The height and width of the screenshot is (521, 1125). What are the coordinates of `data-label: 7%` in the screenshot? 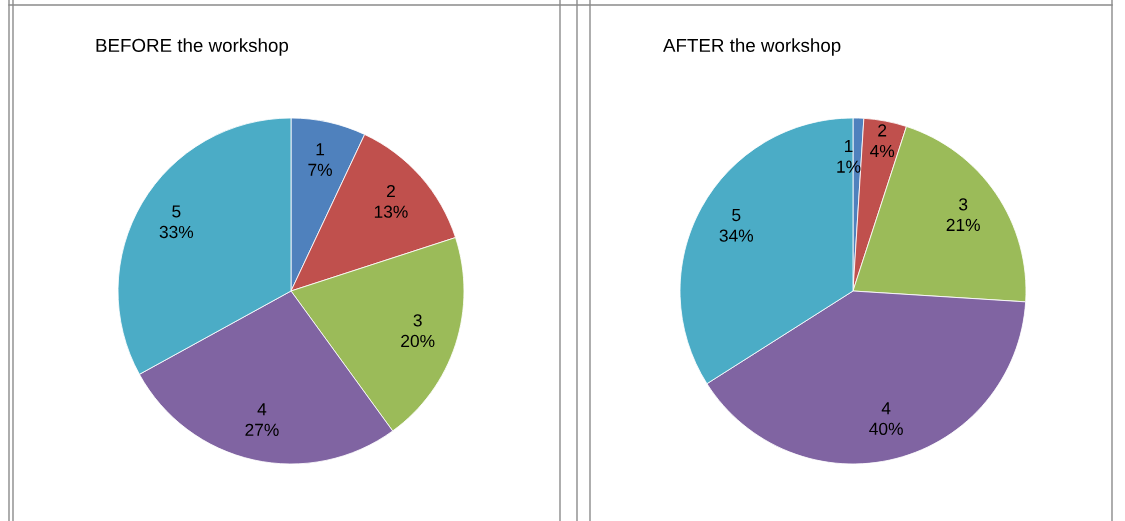 It's located at (320, 169).